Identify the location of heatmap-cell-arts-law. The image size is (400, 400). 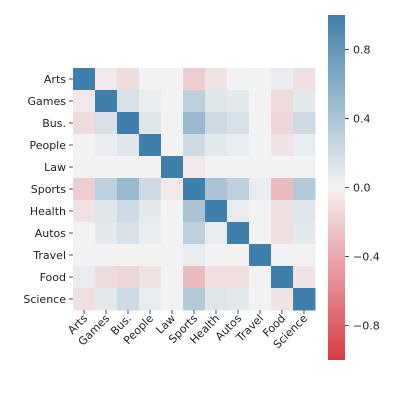
(172, 79).